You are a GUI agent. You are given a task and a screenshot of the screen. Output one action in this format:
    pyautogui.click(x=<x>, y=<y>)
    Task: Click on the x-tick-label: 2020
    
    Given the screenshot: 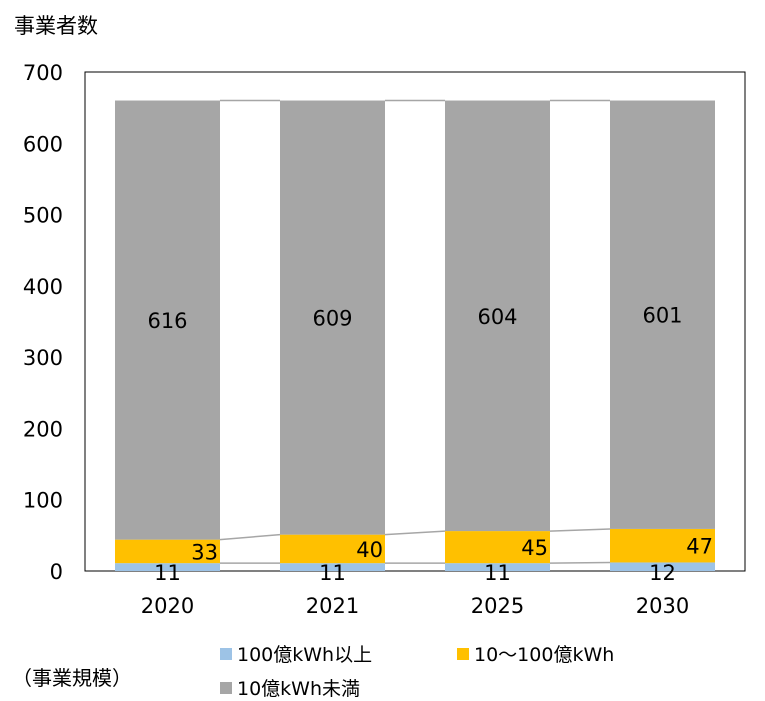 What is the action you would take?
    pyautogui.click(x=167, y=606)
    